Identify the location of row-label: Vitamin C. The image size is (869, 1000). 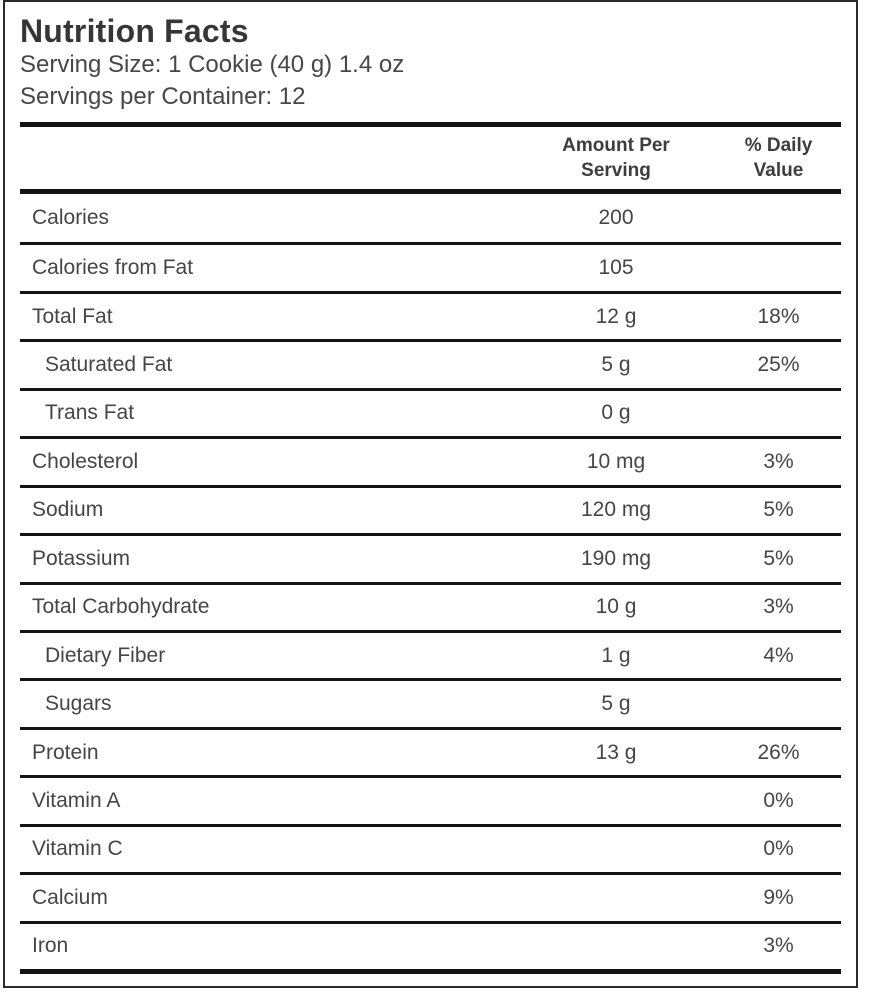
(77, 849).